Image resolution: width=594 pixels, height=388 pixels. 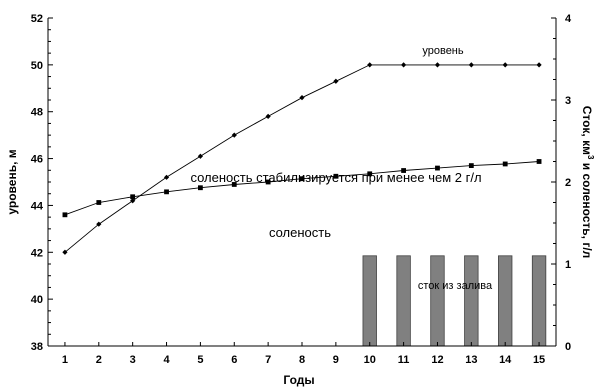 I want to click on y-tick-label-7: 52, so click(x=37, y=19).